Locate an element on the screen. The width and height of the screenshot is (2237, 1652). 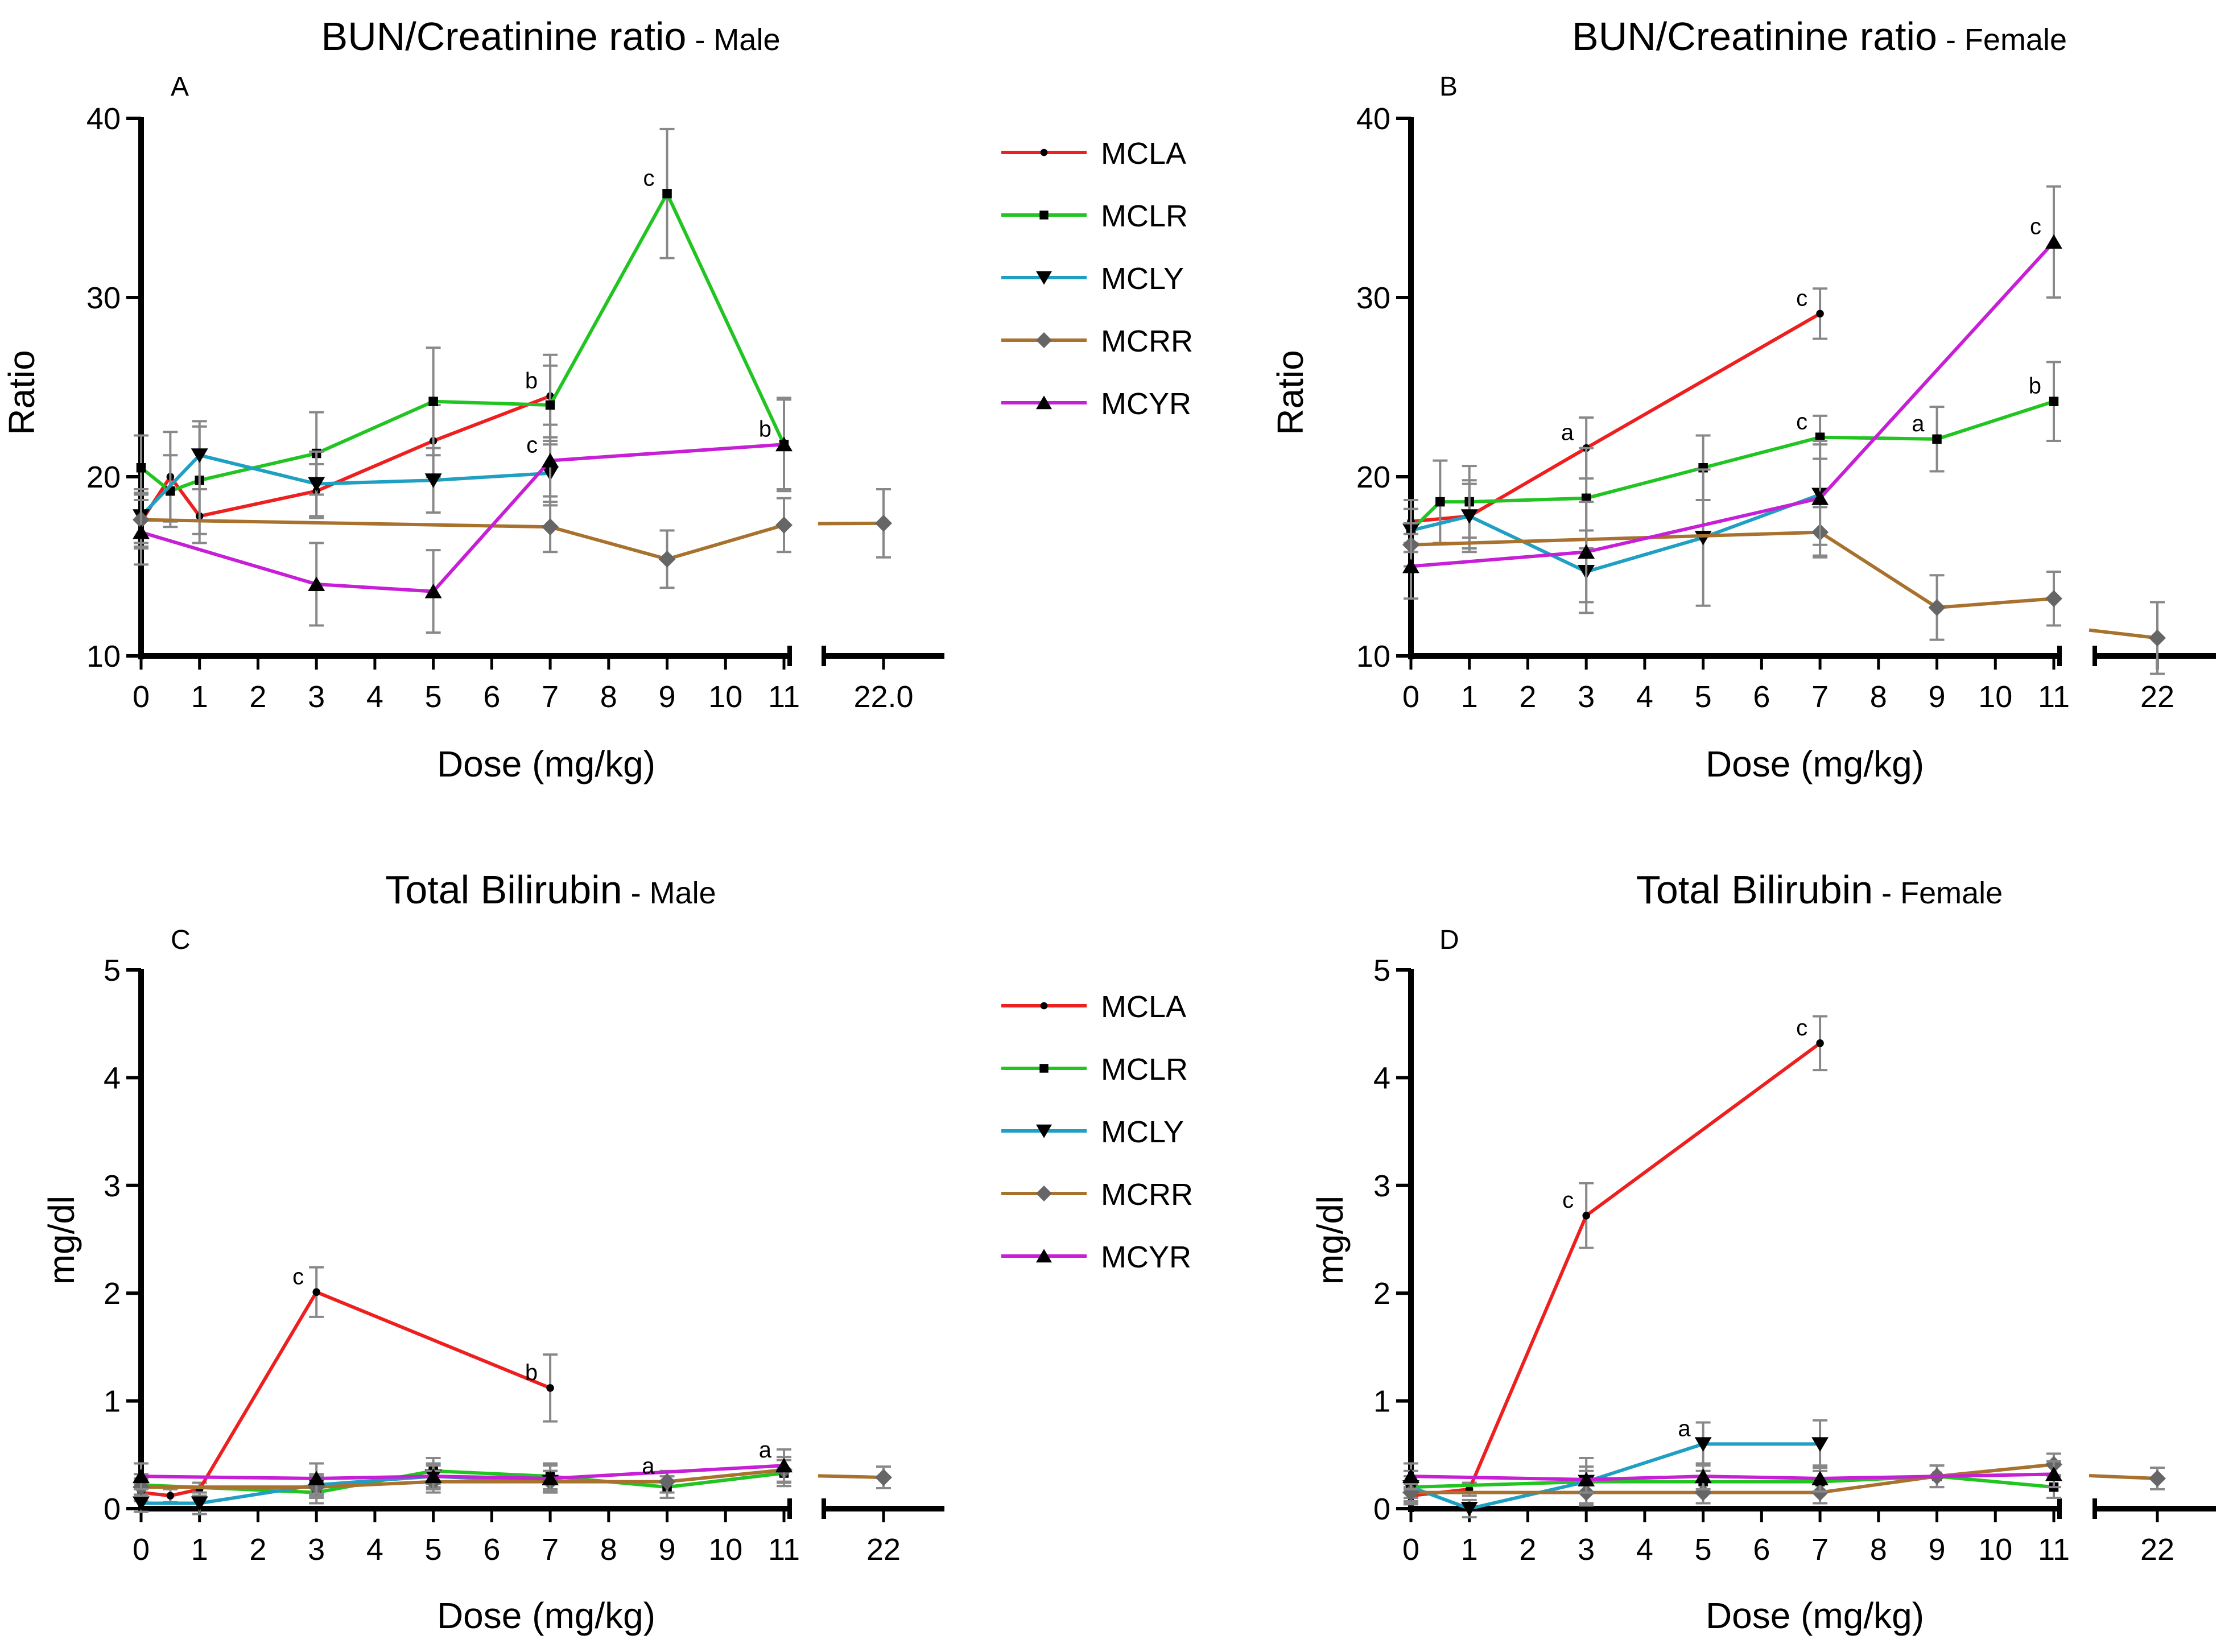
y-tick-label: 4 is located at coordinates (1381, 1078).